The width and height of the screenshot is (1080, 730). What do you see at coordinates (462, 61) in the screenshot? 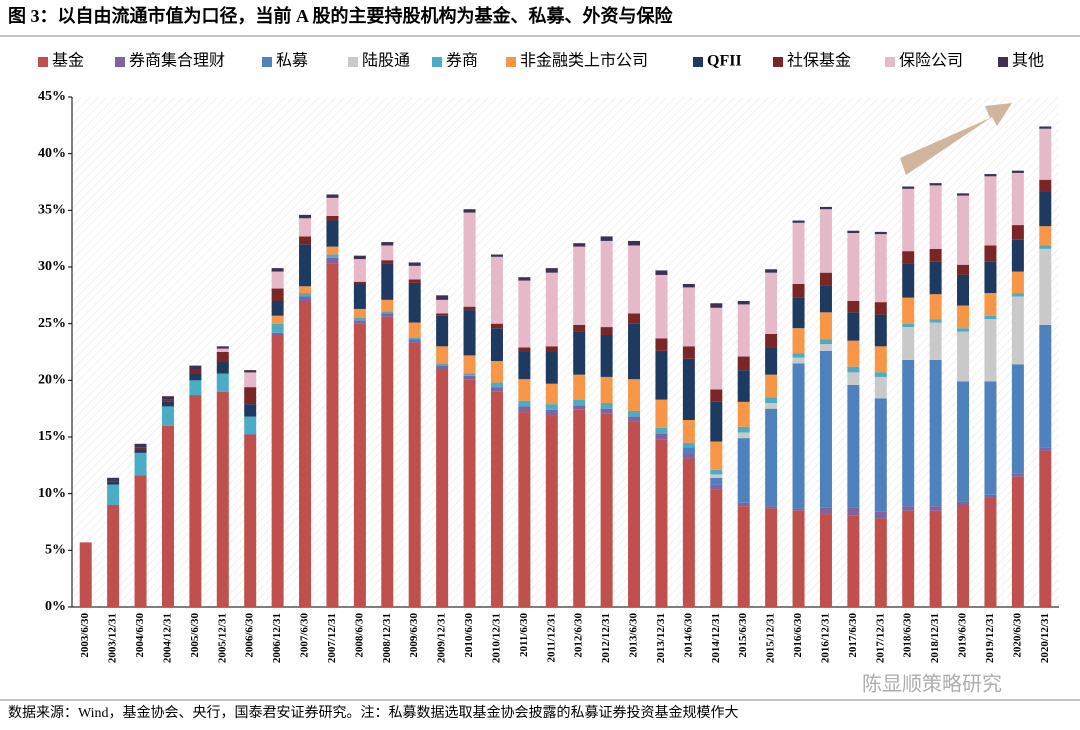
I see `legend-label: 券商` at bounding box center [462, 61].